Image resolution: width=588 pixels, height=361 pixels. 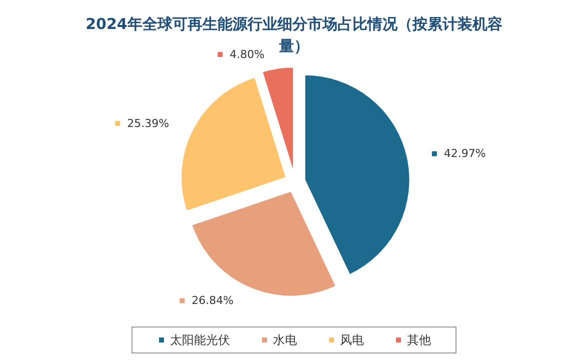 What do you see at coordinates (352, 340) in the screenshot?
I see `legend-label: 风电` at bounding box center [352, 340].